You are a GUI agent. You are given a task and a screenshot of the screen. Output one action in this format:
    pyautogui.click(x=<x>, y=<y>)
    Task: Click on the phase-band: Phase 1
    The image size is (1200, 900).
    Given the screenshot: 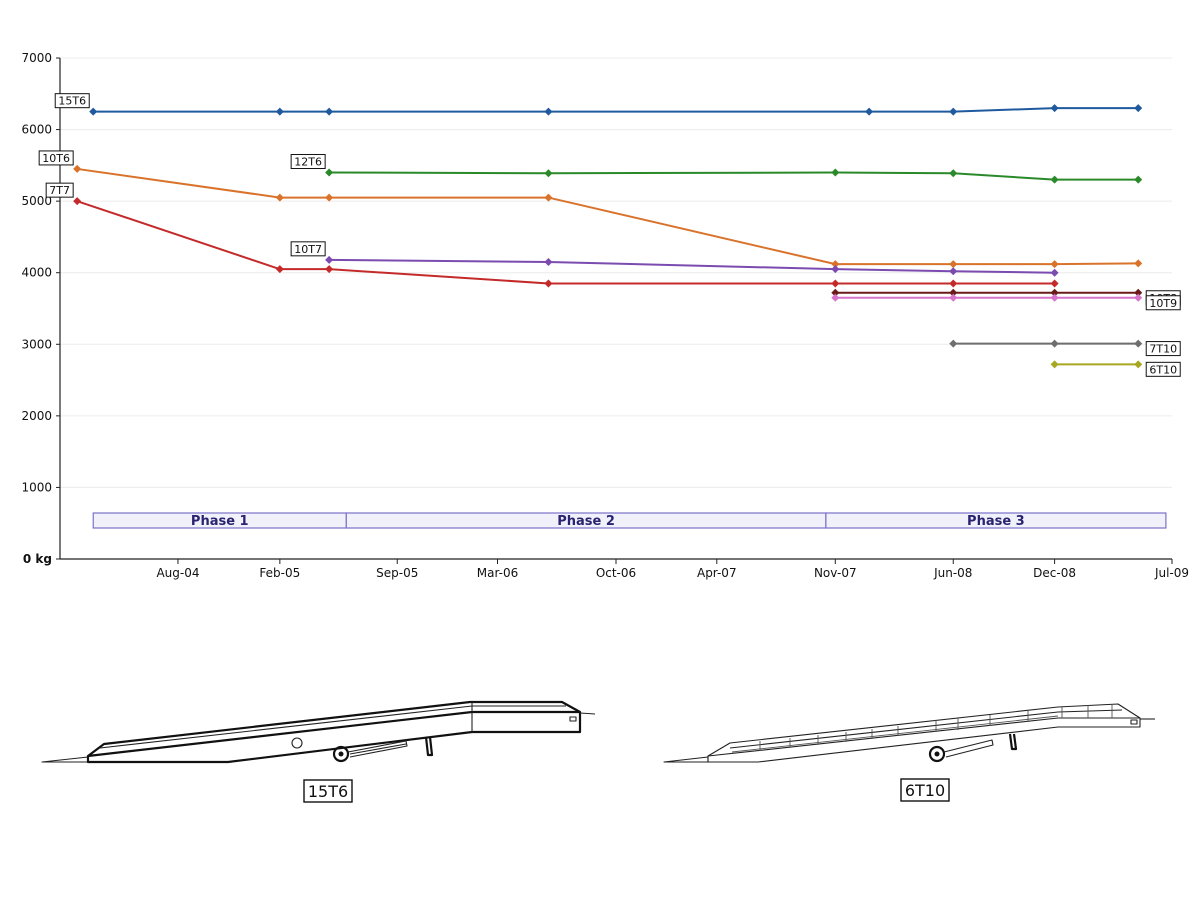 What is the action you would take?
    pyautogui.click(x=219, y=520)
    